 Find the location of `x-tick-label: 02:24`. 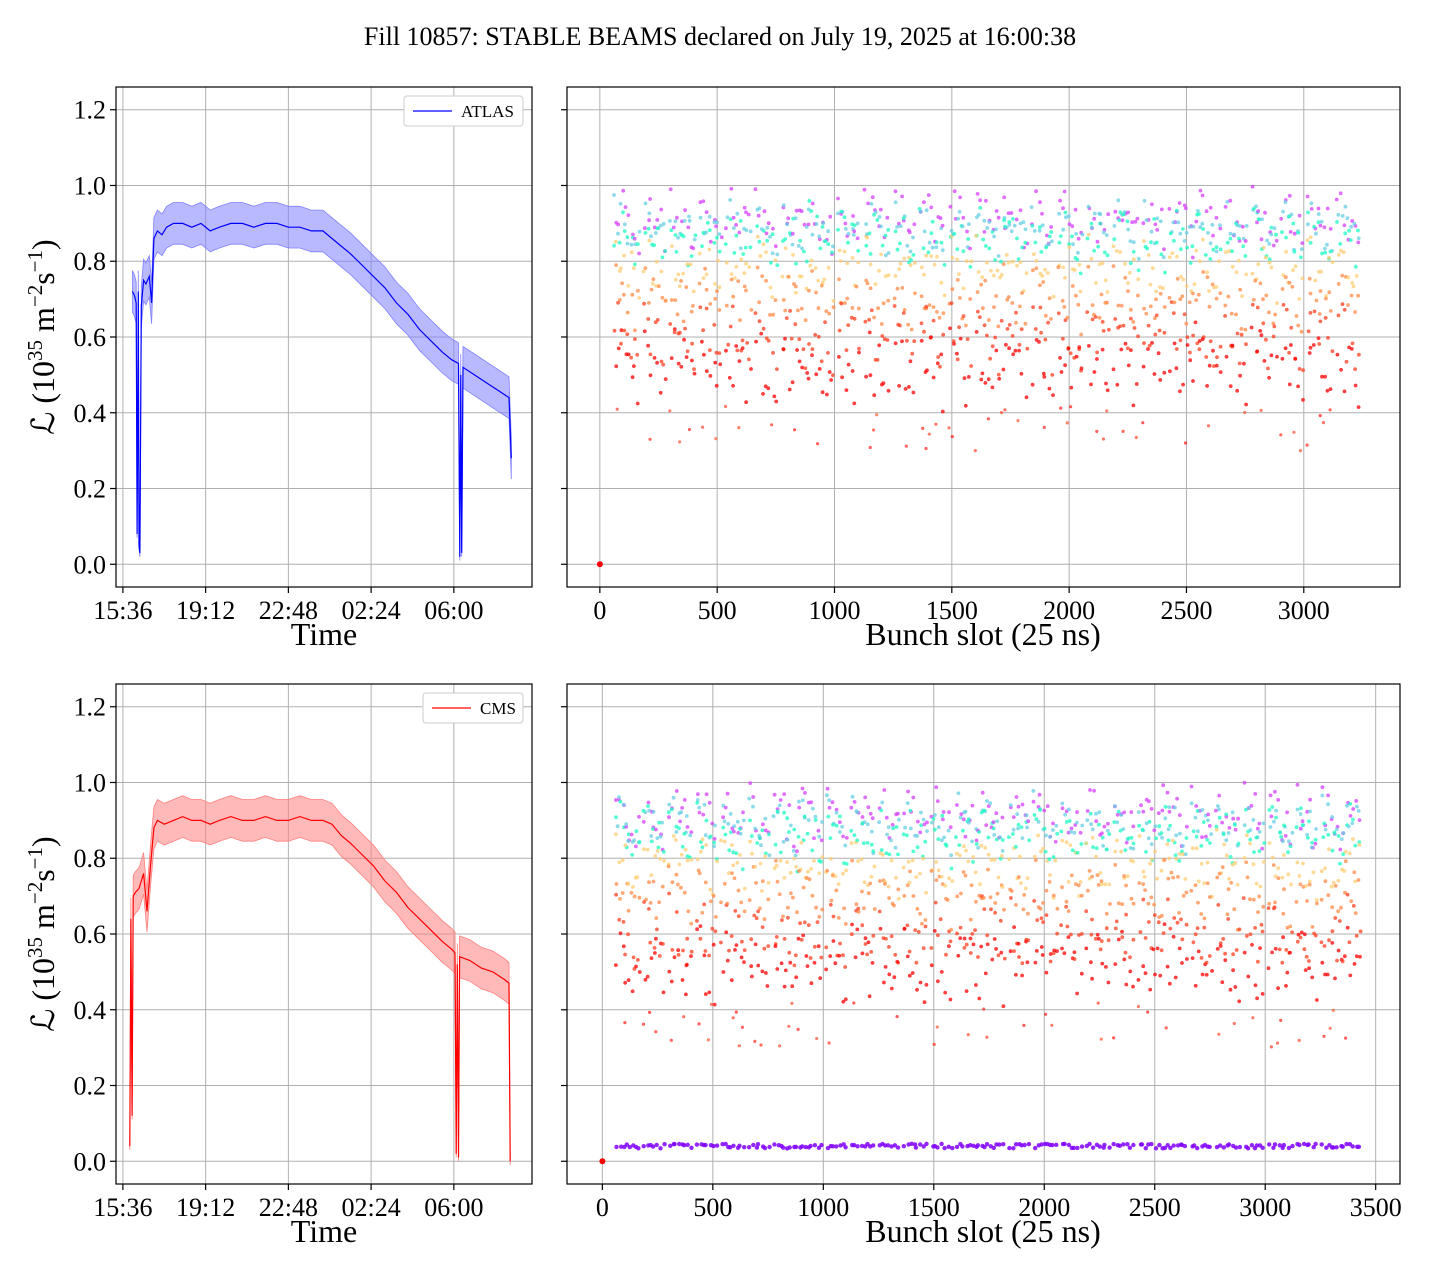

x-tick-label: 02:24 is located at coordinates (370, 1207).